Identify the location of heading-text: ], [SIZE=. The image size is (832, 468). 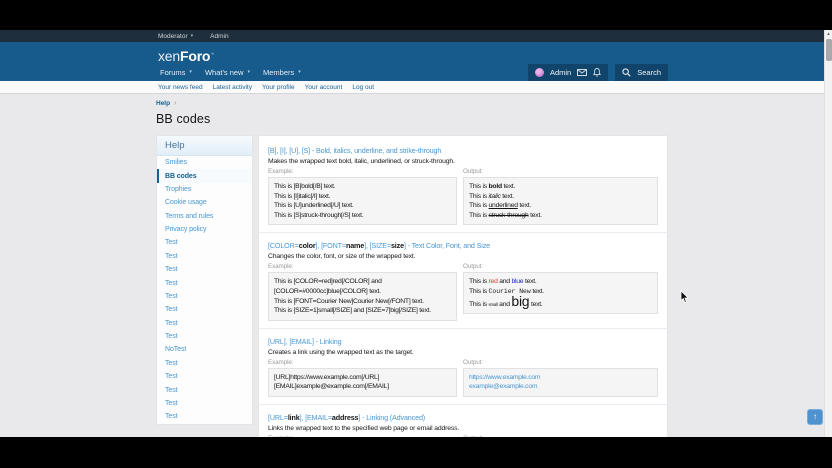
(377, 246).